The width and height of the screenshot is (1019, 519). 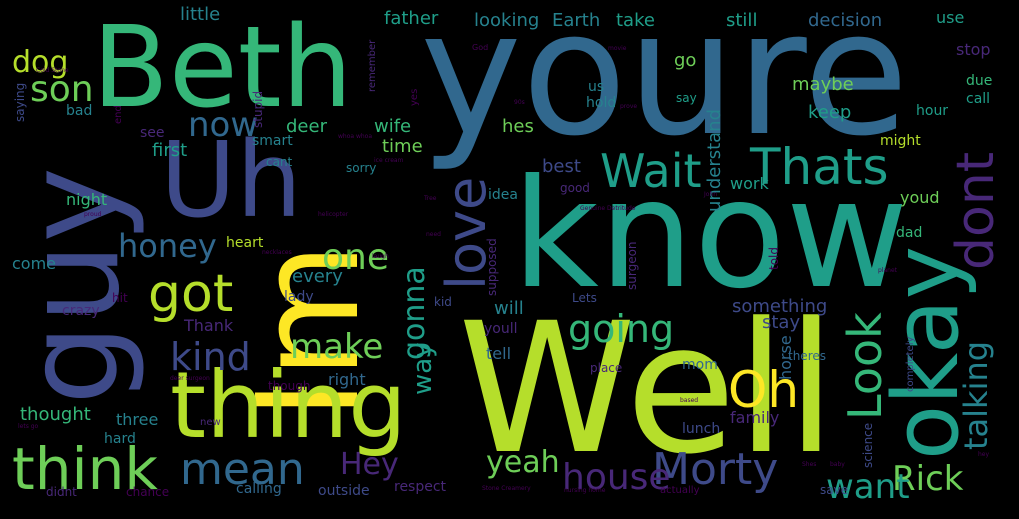 I want to click on word-though: though, so click(x=289, y=386).